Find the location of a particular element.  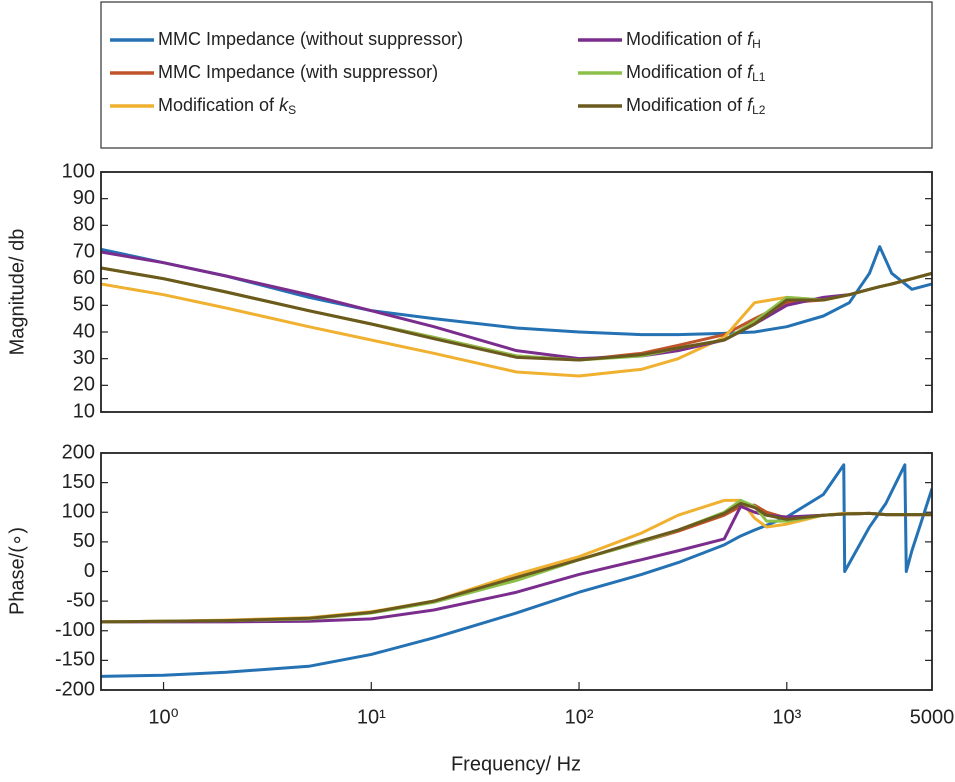

legend-label: Modification of fL1 is located at coordinates (696, 73).